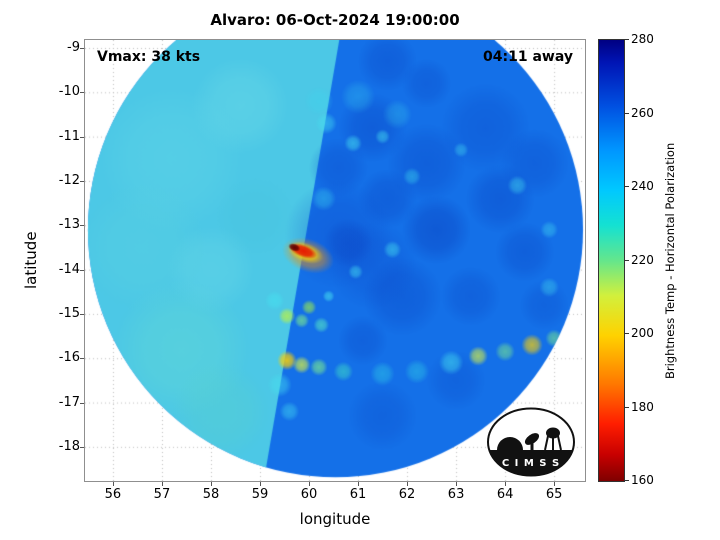 The width and height of the screenshot is (720, 540). Describe the element at coordinates (69, 446) in the screenshot. I see `y-tick-label: -18` at that location.